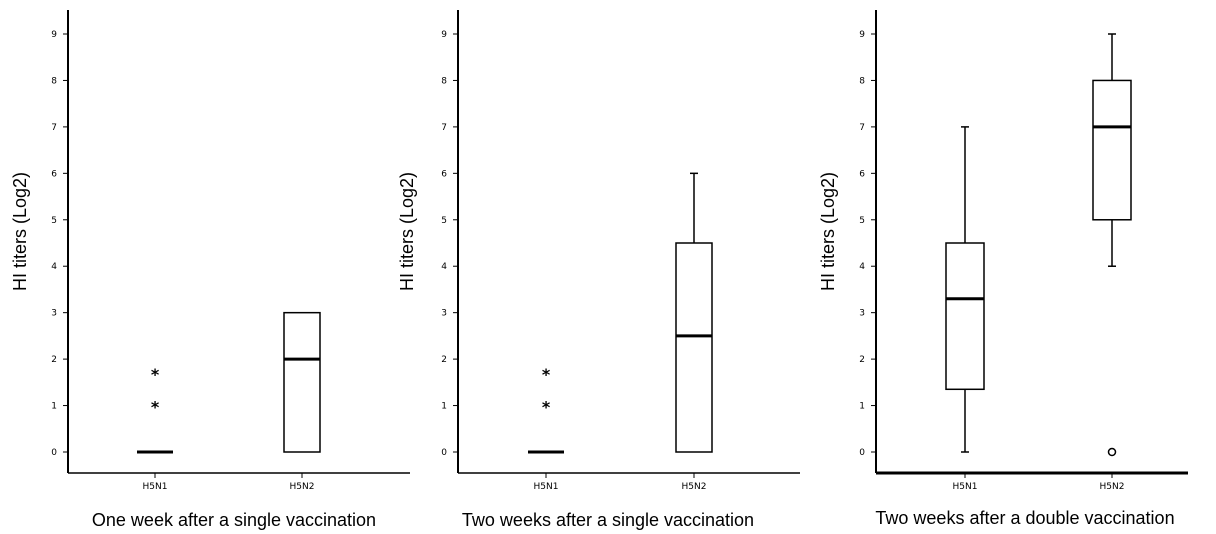 The height and width of the screenshot is (534, 1216). What do you see at coordinates (608, 520) in the screenshot?
I see `x-axis-title: Two weeks after a single vaccination` at bounding box center [608, 520].